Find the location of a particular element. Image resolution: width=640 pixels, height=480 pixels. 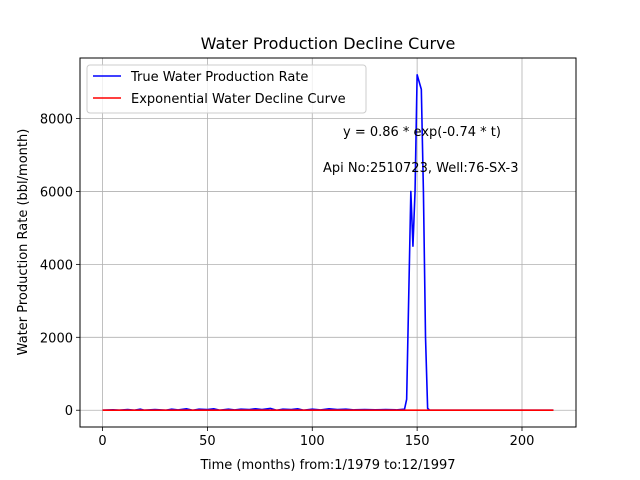

legend-box is located at coordinates (226, 89).